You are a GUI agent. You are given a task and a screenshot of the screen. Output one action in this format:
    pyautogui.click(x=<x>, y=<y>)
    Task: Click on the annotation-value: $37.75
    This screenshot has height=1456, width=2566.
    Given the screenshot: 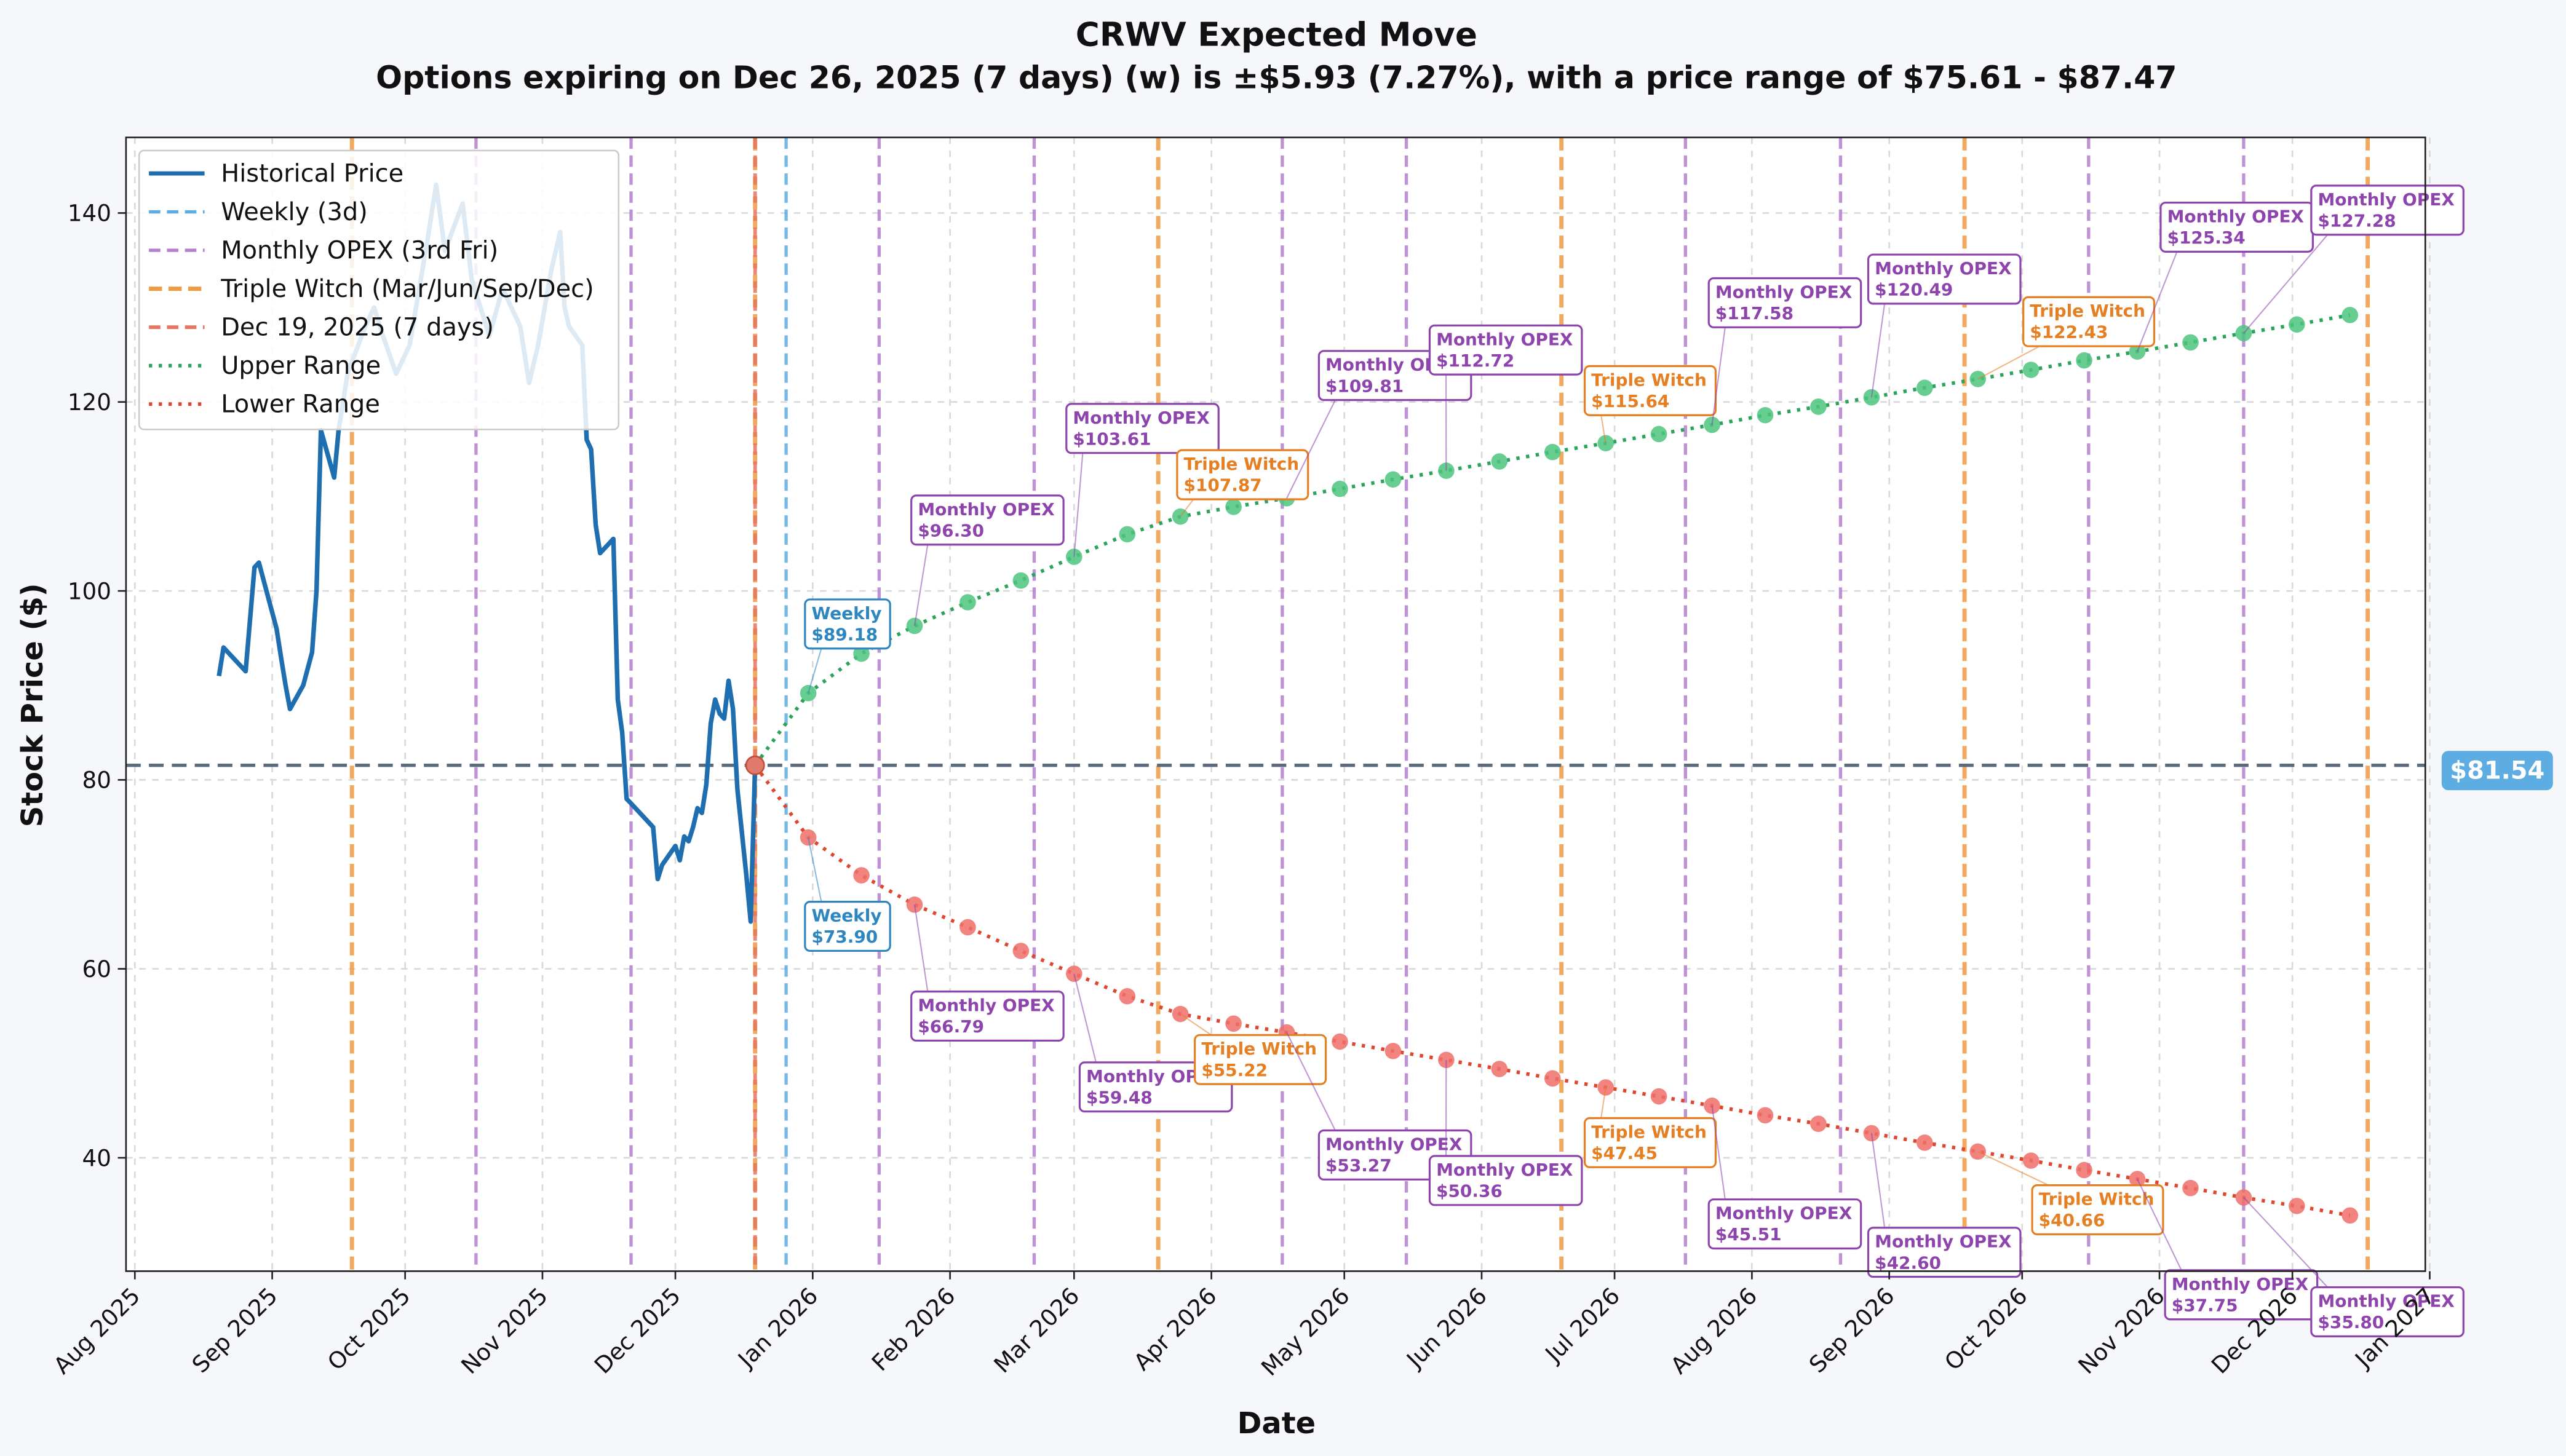 What is the action you would take?
    pyautogui.click(x=2205, y=1305)
    